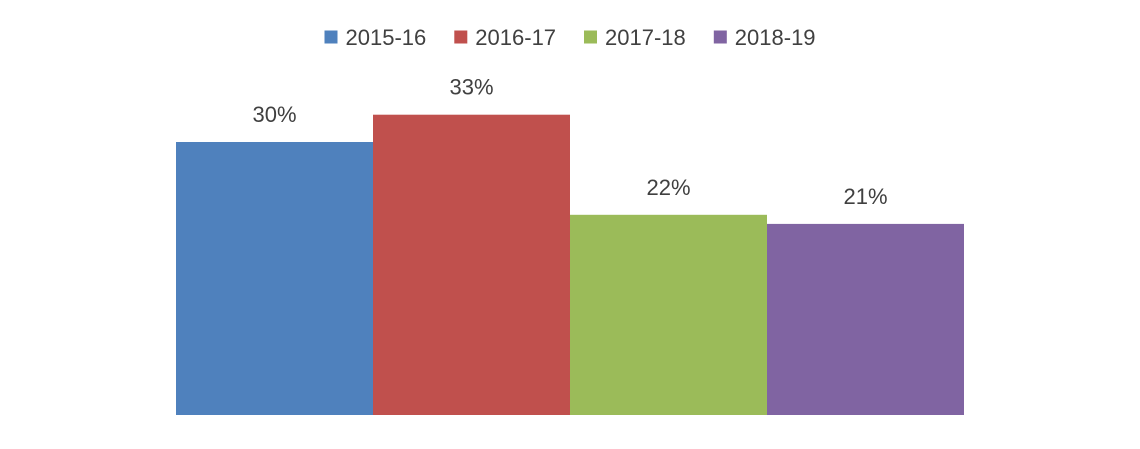  Describe the element at coordinates (775, 37) in the screenshot. I see `legend-label-2018-19: 2018-19` at that location.